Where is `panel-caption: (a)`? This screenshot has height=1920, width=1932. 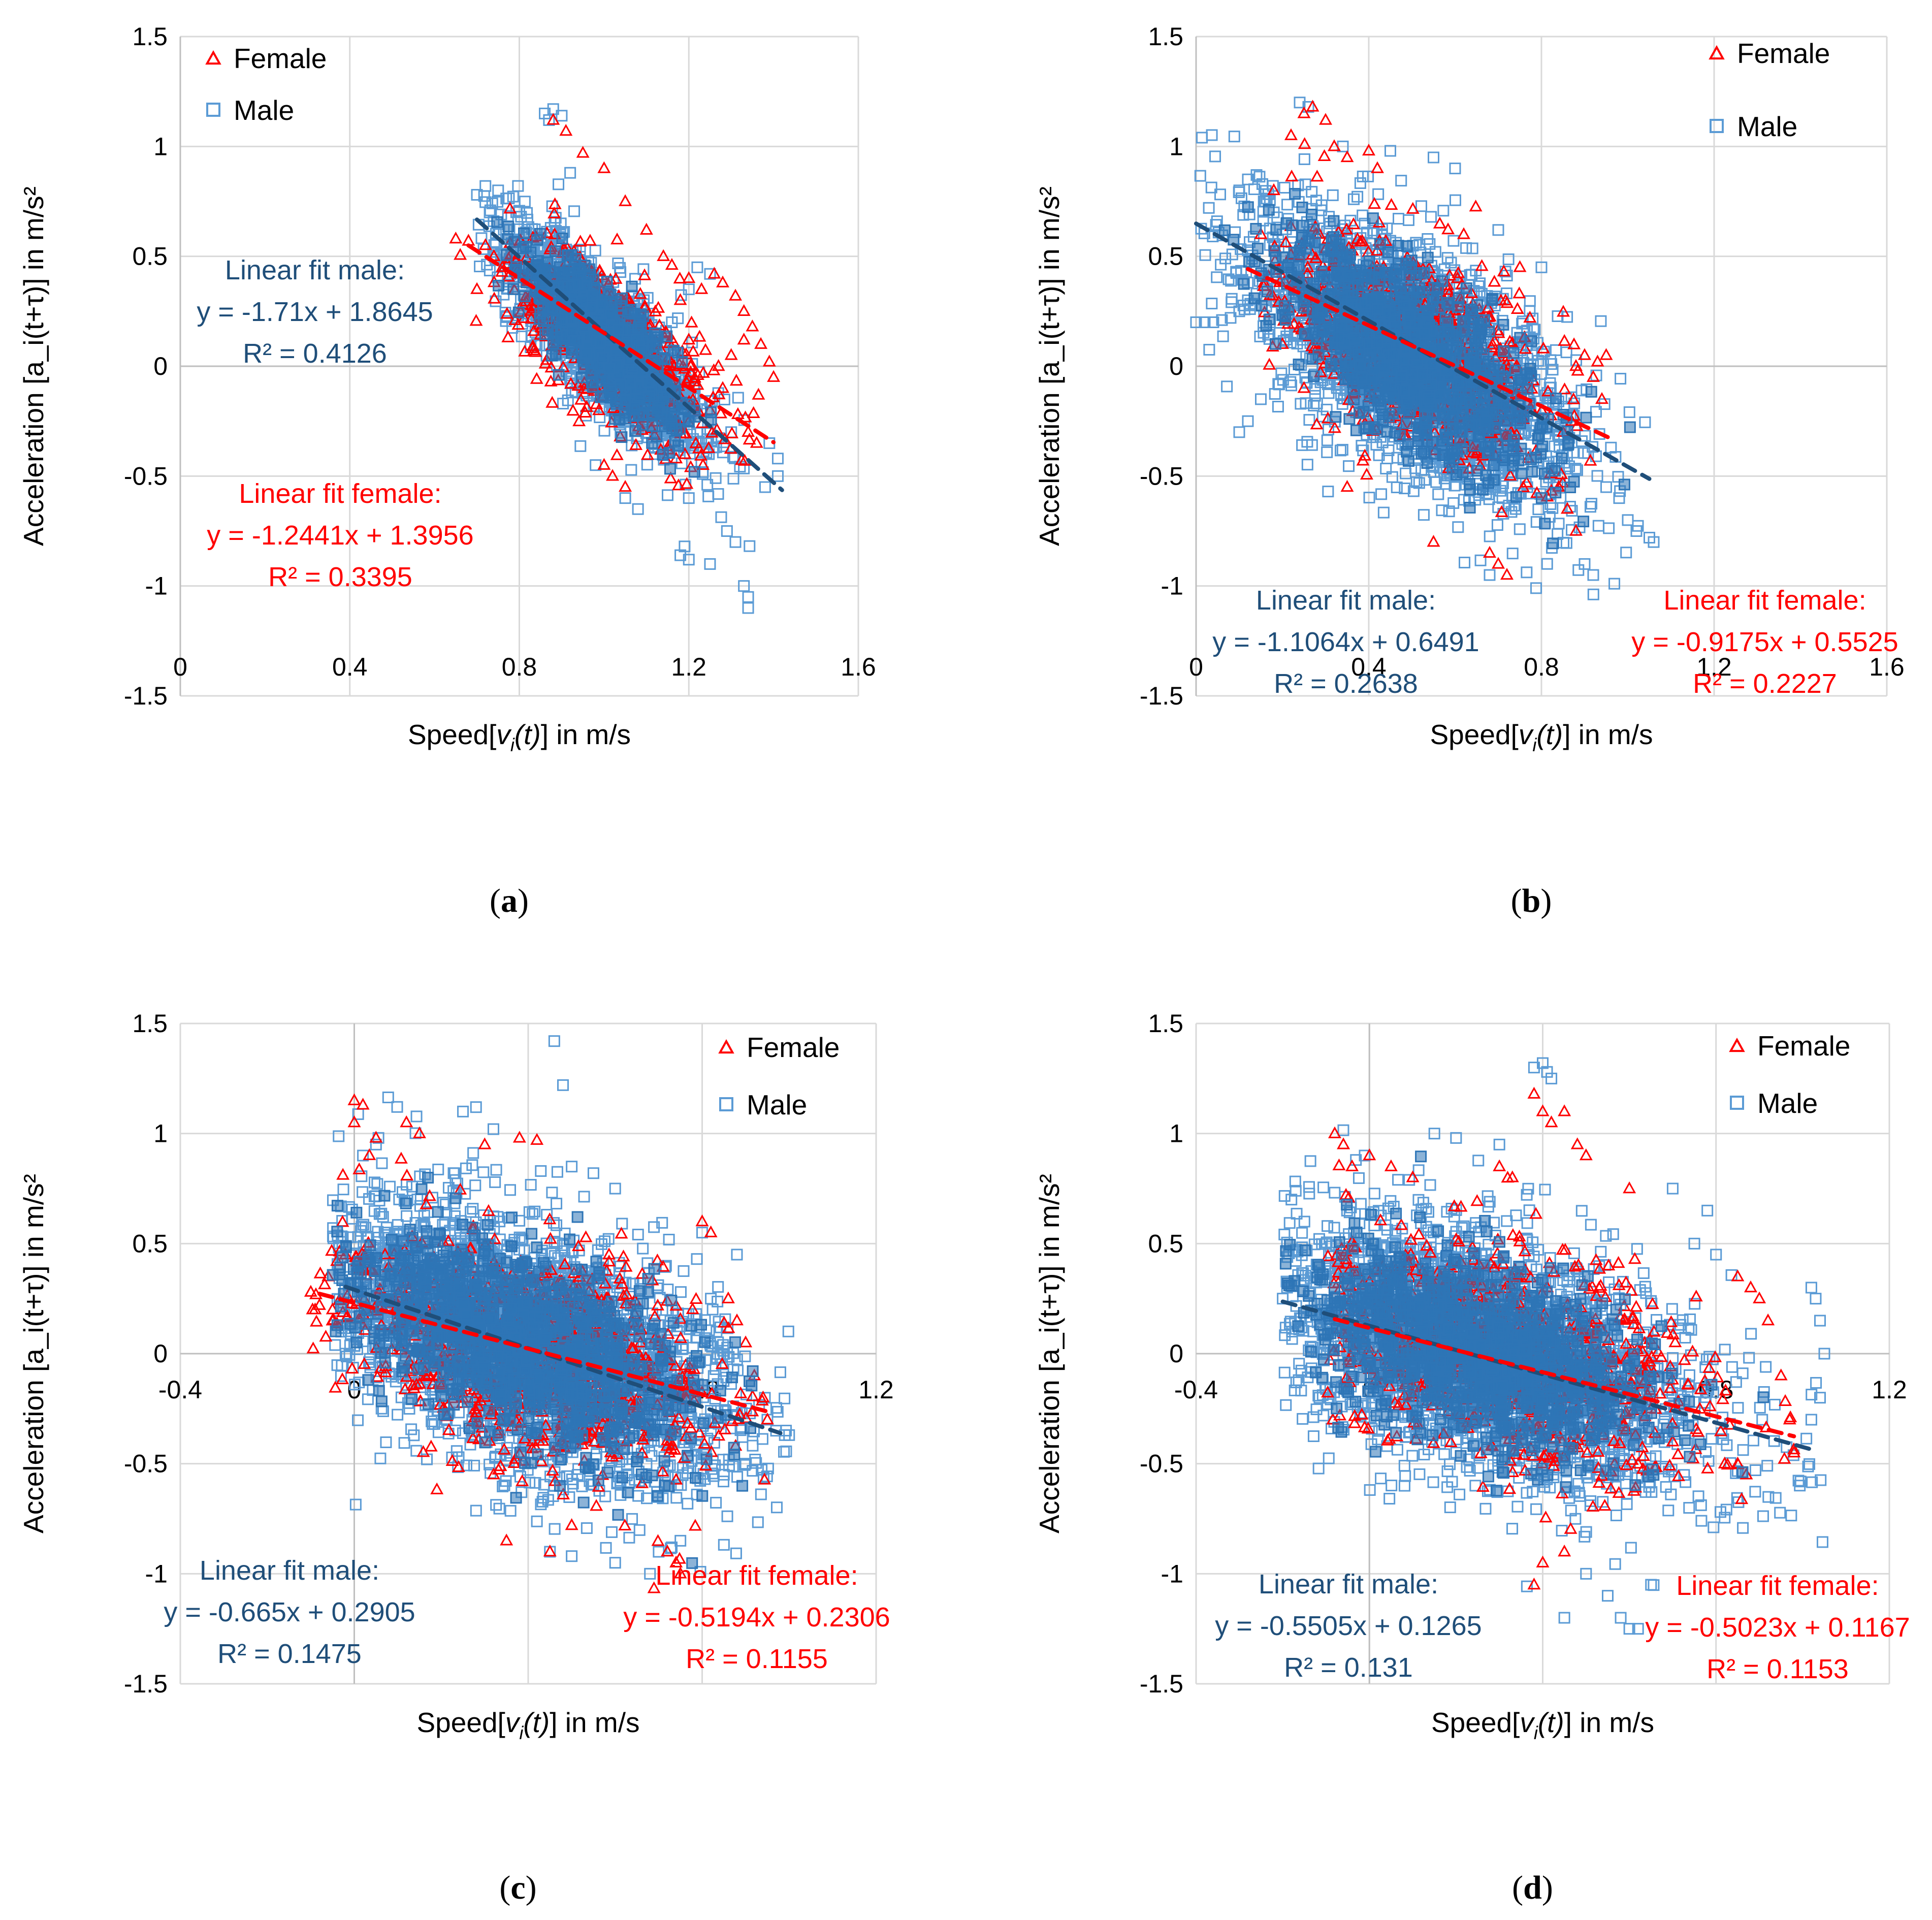
panel-caption: (a) is located at coordinates (509, 900).